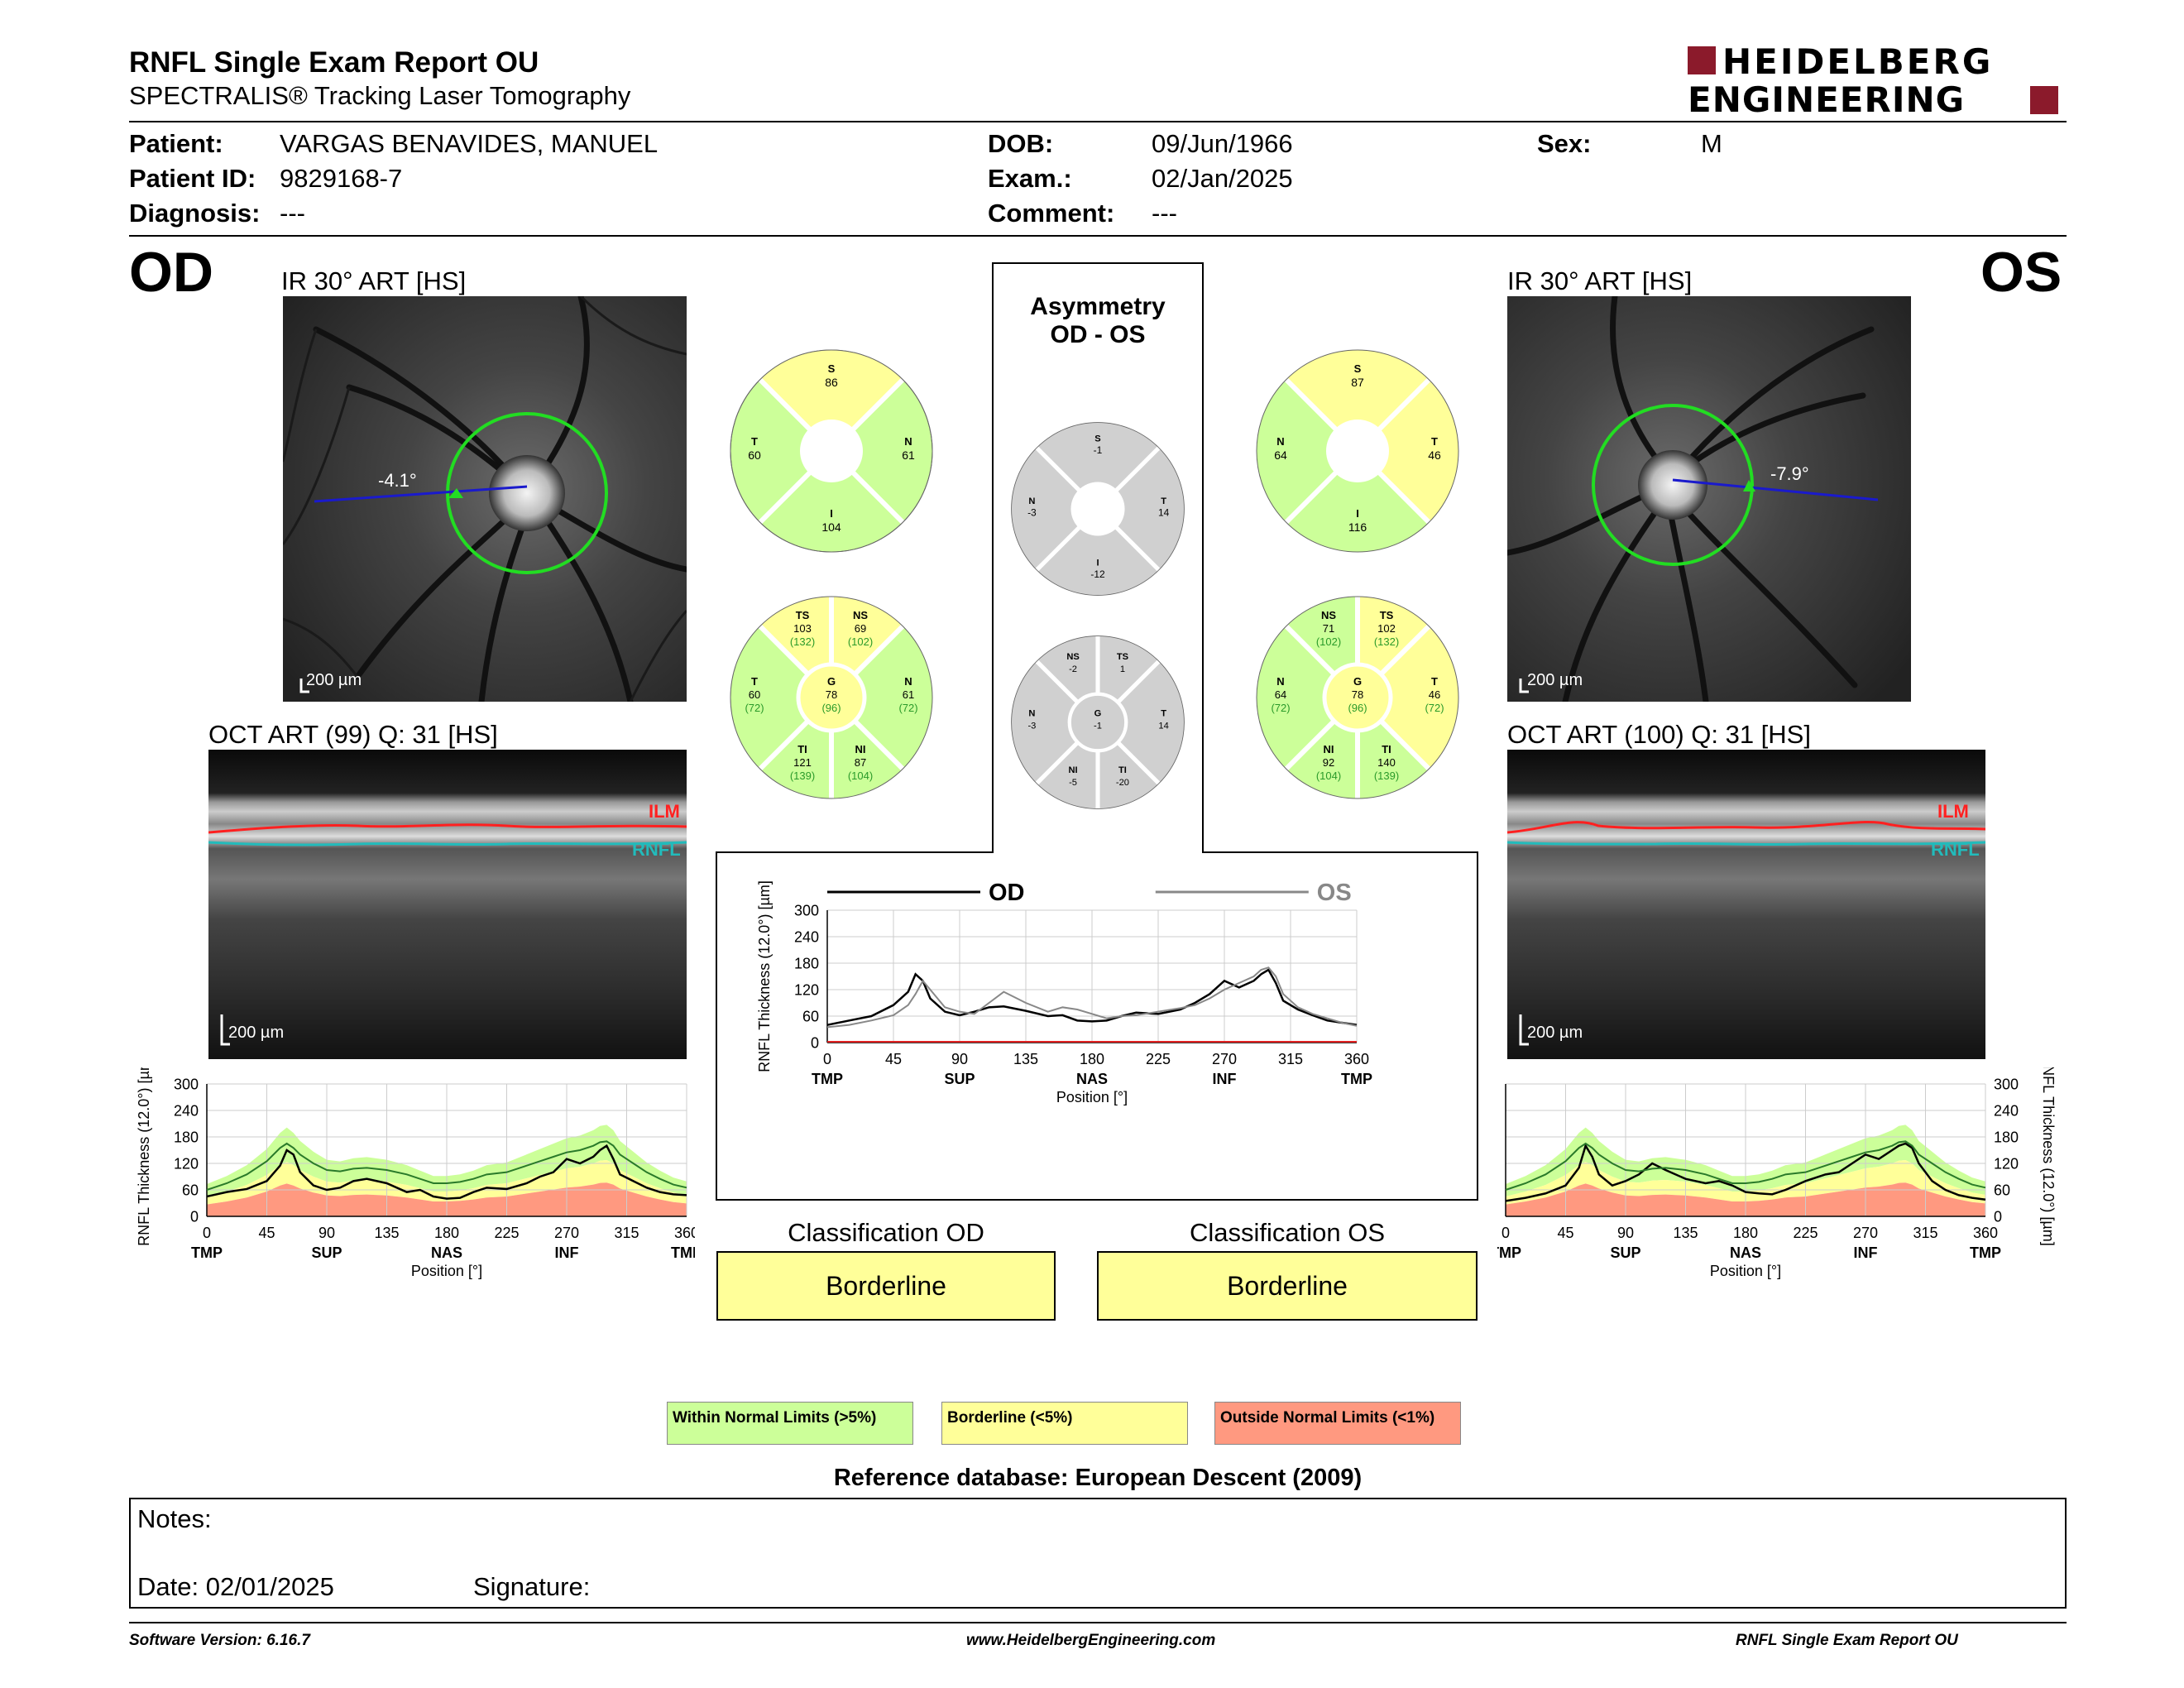 The width and height of the screenshot is (2184, 1688). What do you see at coordinates (1280, 694) in the screenshot?
I see `os6-n-value: 64` at bounding box center [1280, 694].